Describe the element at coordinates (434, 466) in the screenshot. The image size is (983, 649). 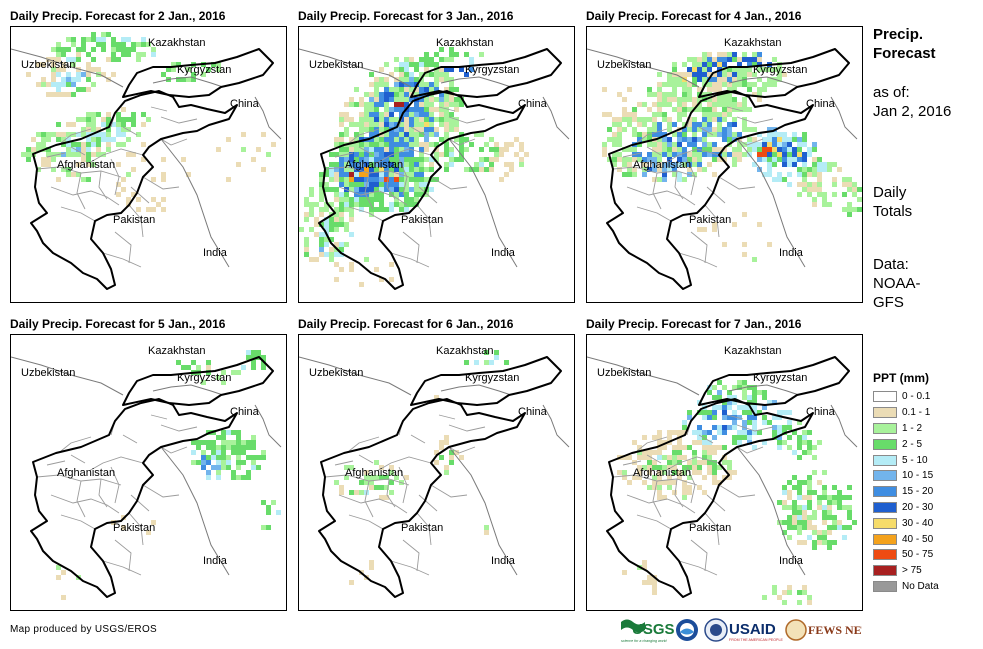
I see `country-borders` at that location.